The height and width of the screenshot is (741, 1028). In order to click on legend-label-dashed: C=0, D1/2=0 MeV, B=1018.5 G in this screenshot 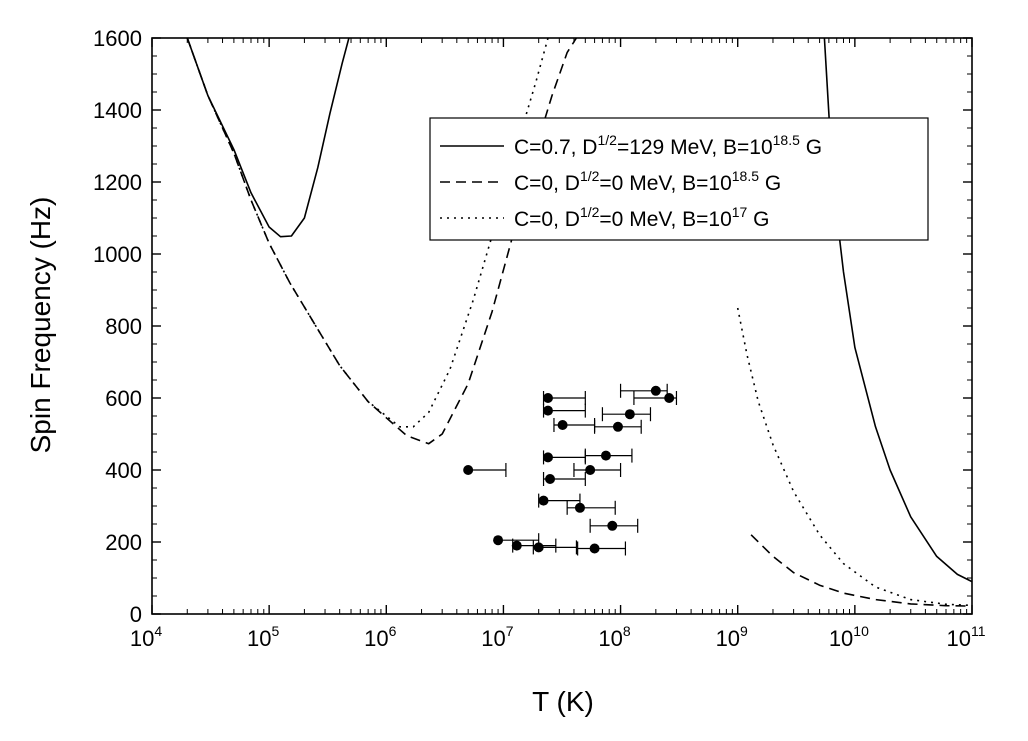, I will do `click(647, 181)`.